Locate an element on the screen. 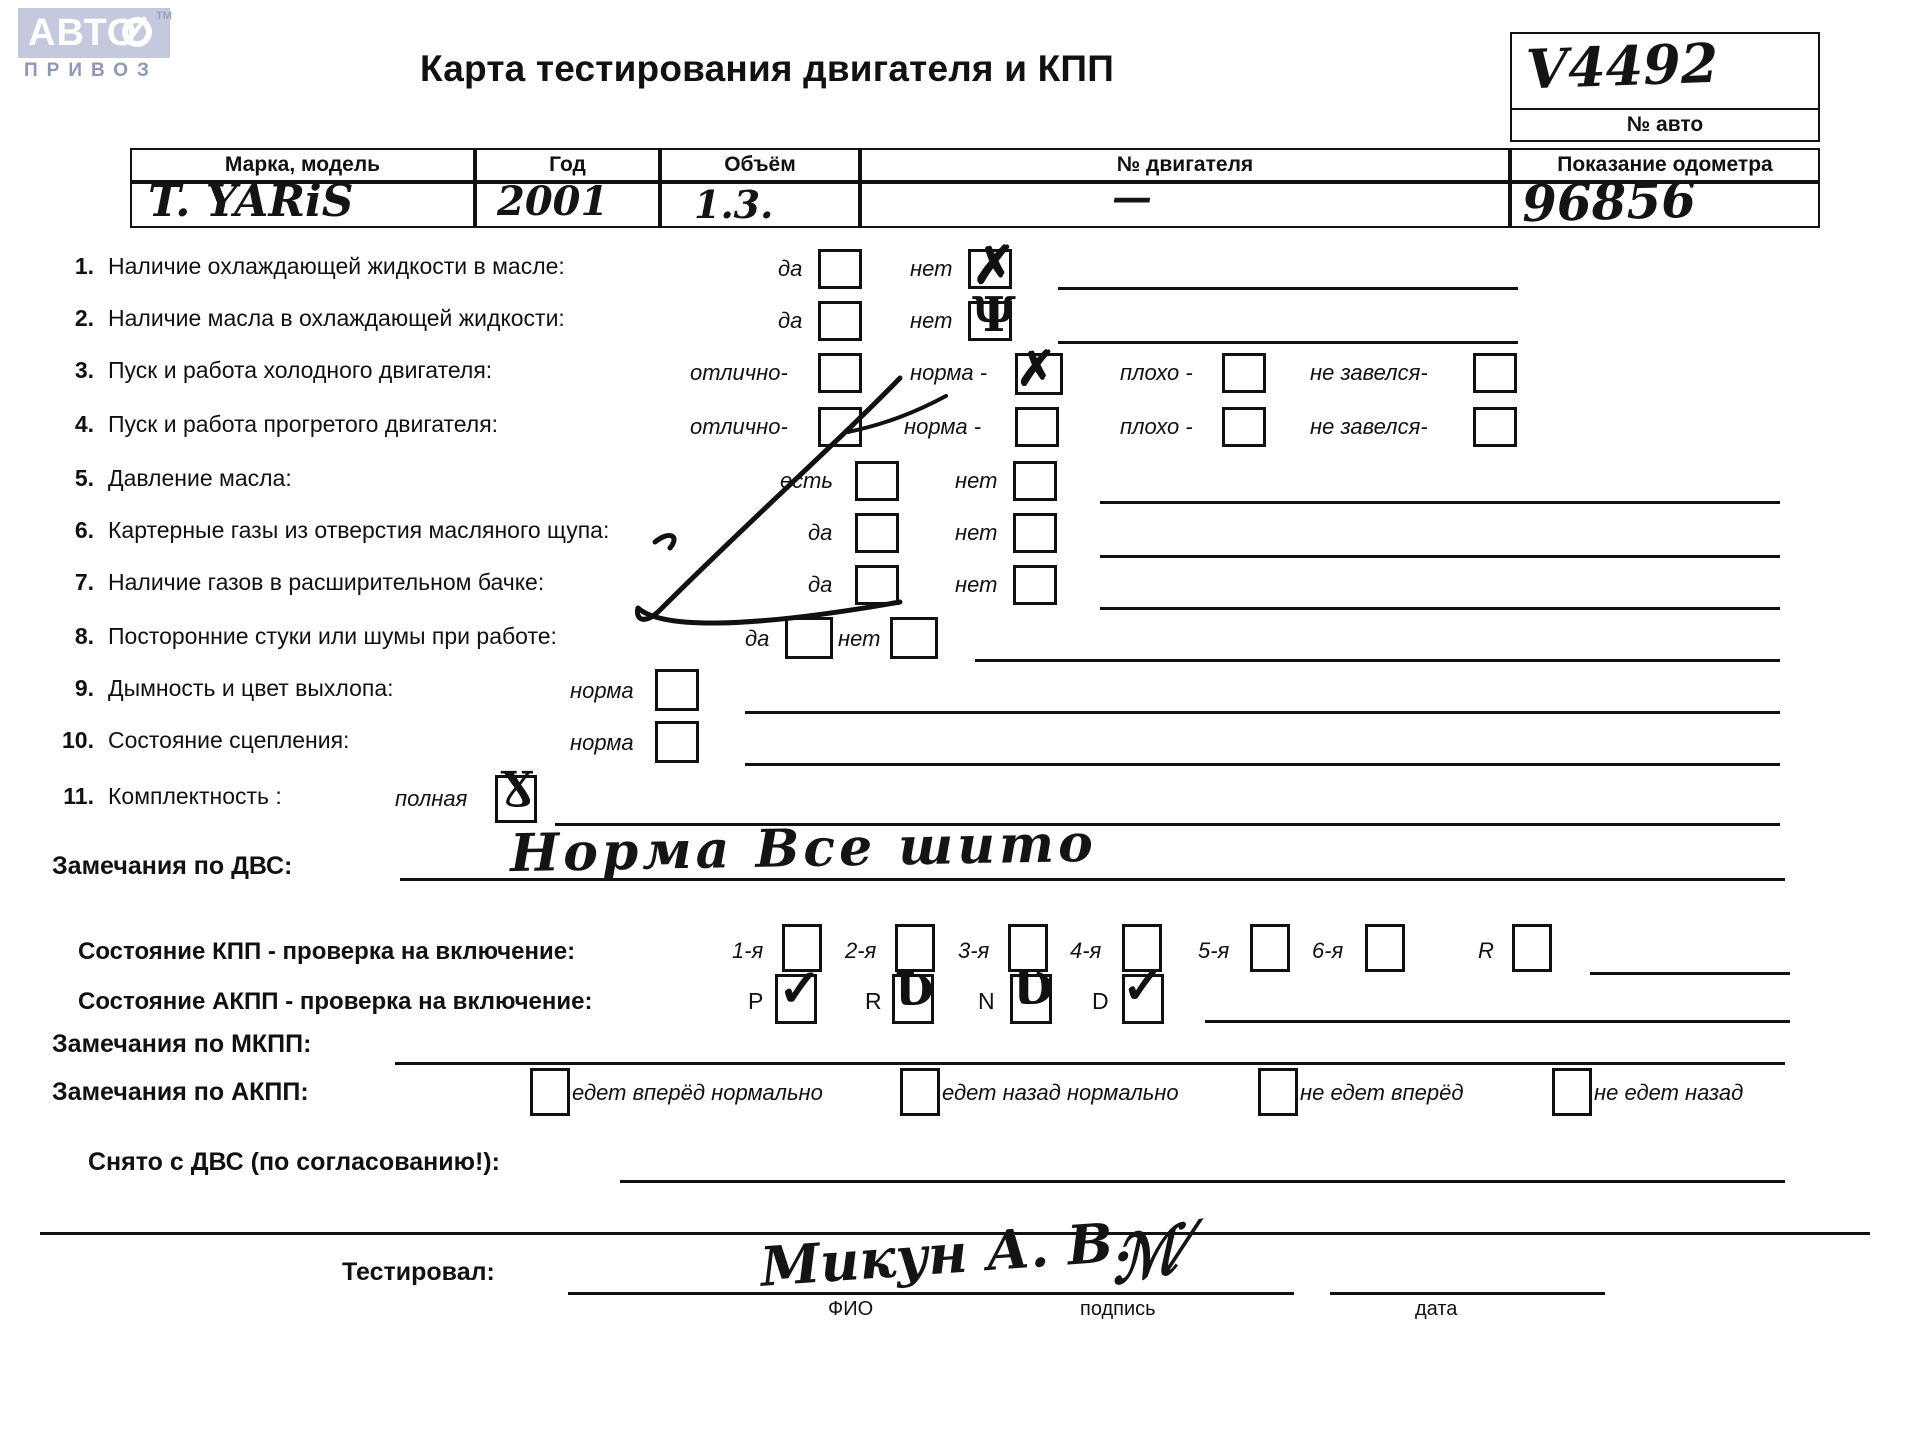 This screenshot has width=1920, height=1440. date-line is located at coordinates (1467, 1293).